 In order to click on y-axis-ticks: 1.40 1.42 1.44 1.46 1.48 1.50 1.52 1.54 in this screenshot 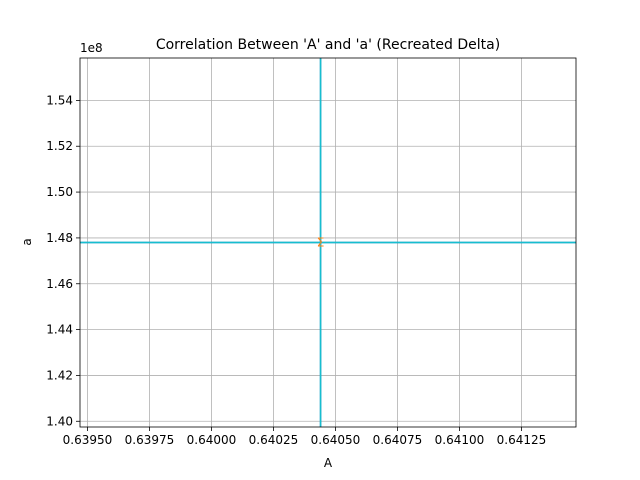, I will do `click(63, 260)`.